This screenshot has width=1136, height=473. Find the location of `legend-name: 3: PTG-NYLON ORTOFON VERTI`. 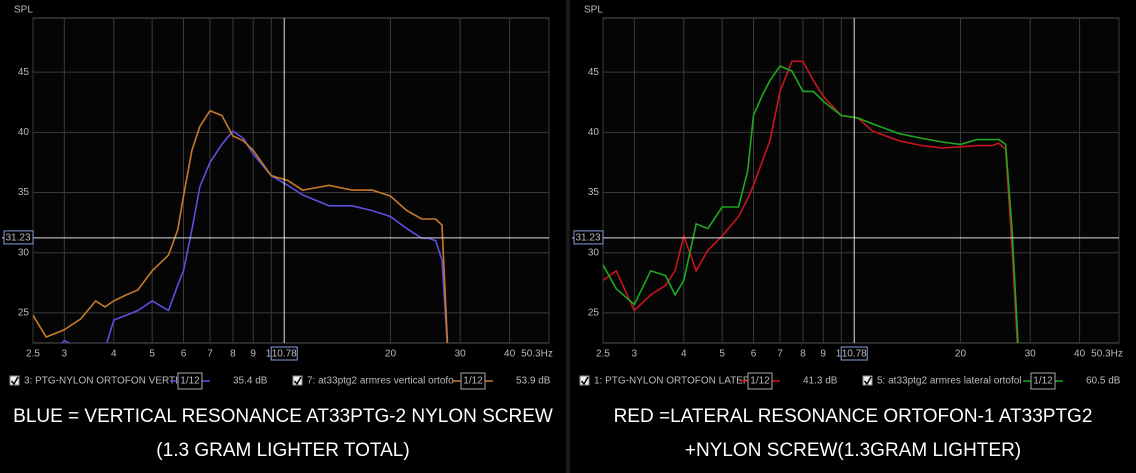

legend-name: 3: PTG-NYLON ORTOFON VERTI is located at coordinates (101, 381).